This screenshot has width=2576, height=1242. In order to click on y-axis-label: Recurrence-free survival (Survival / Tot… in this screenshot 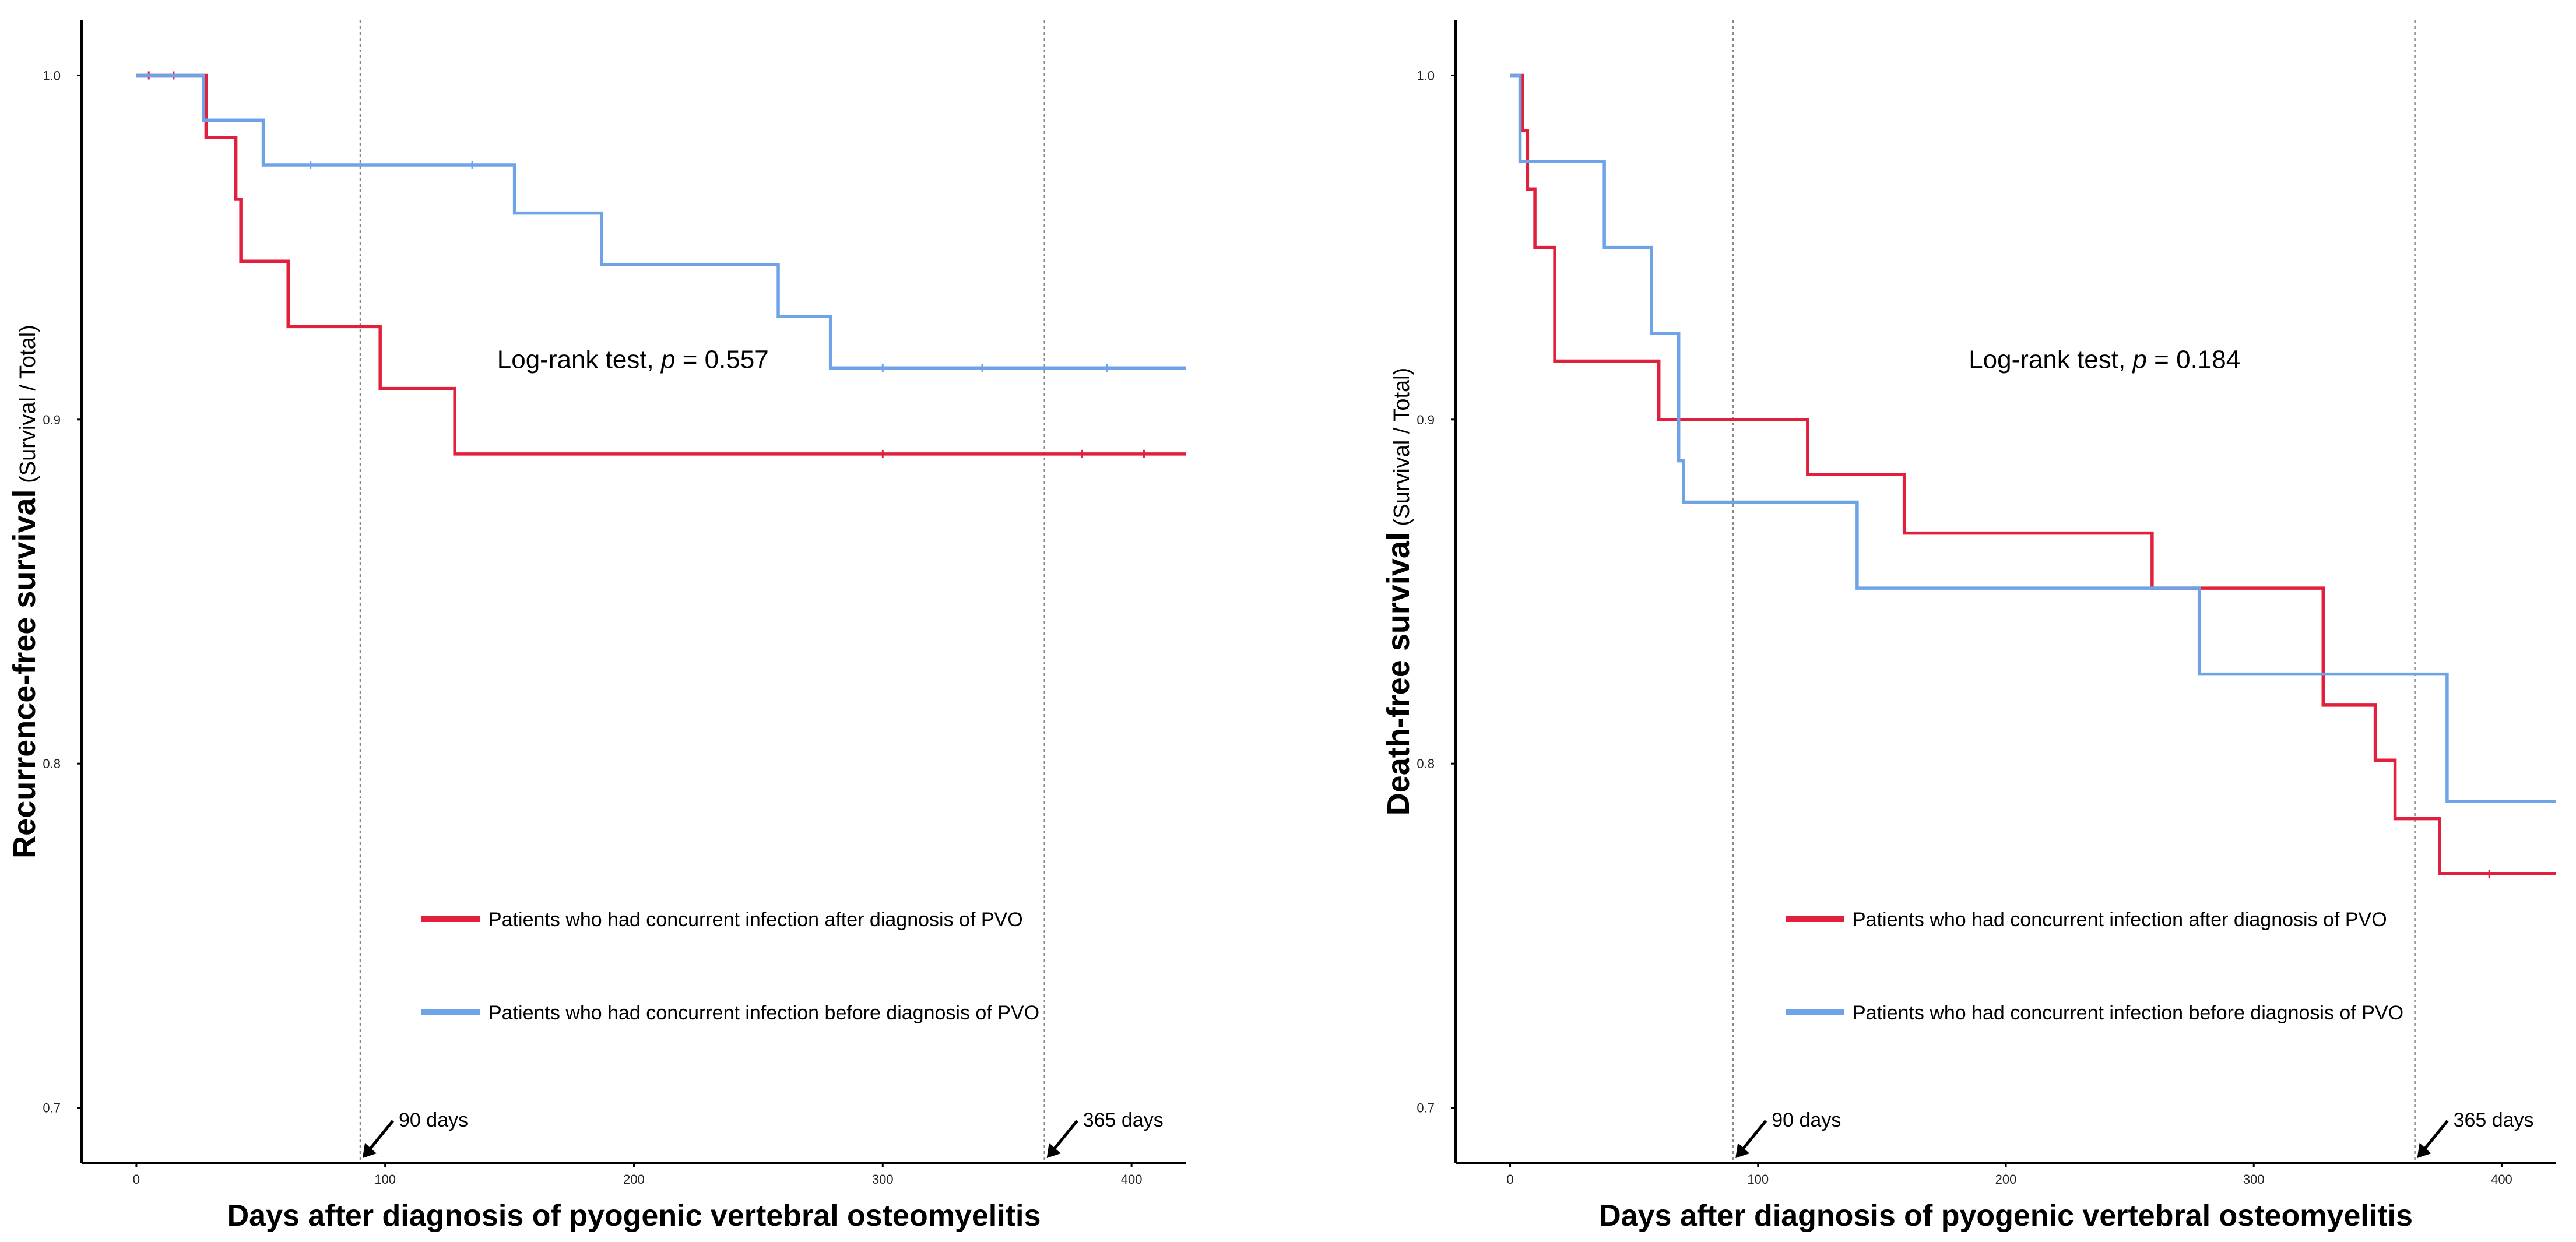, I will do `click(24, 592)`.